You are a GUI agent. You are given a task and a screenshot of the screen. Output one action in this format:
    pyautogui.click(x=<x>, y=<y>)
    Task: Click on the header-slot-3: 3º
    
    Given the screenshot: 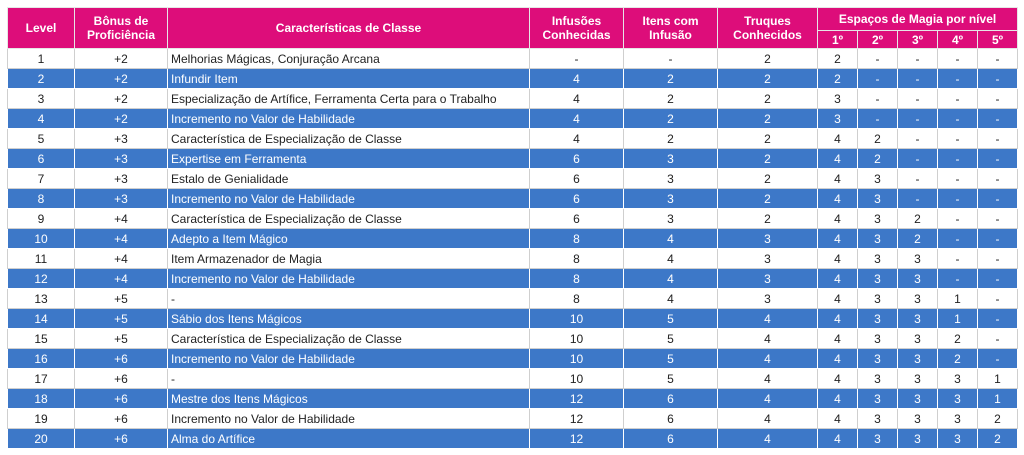 What is the action you would take?
    pyautogui.click(x=917, y=39)
    